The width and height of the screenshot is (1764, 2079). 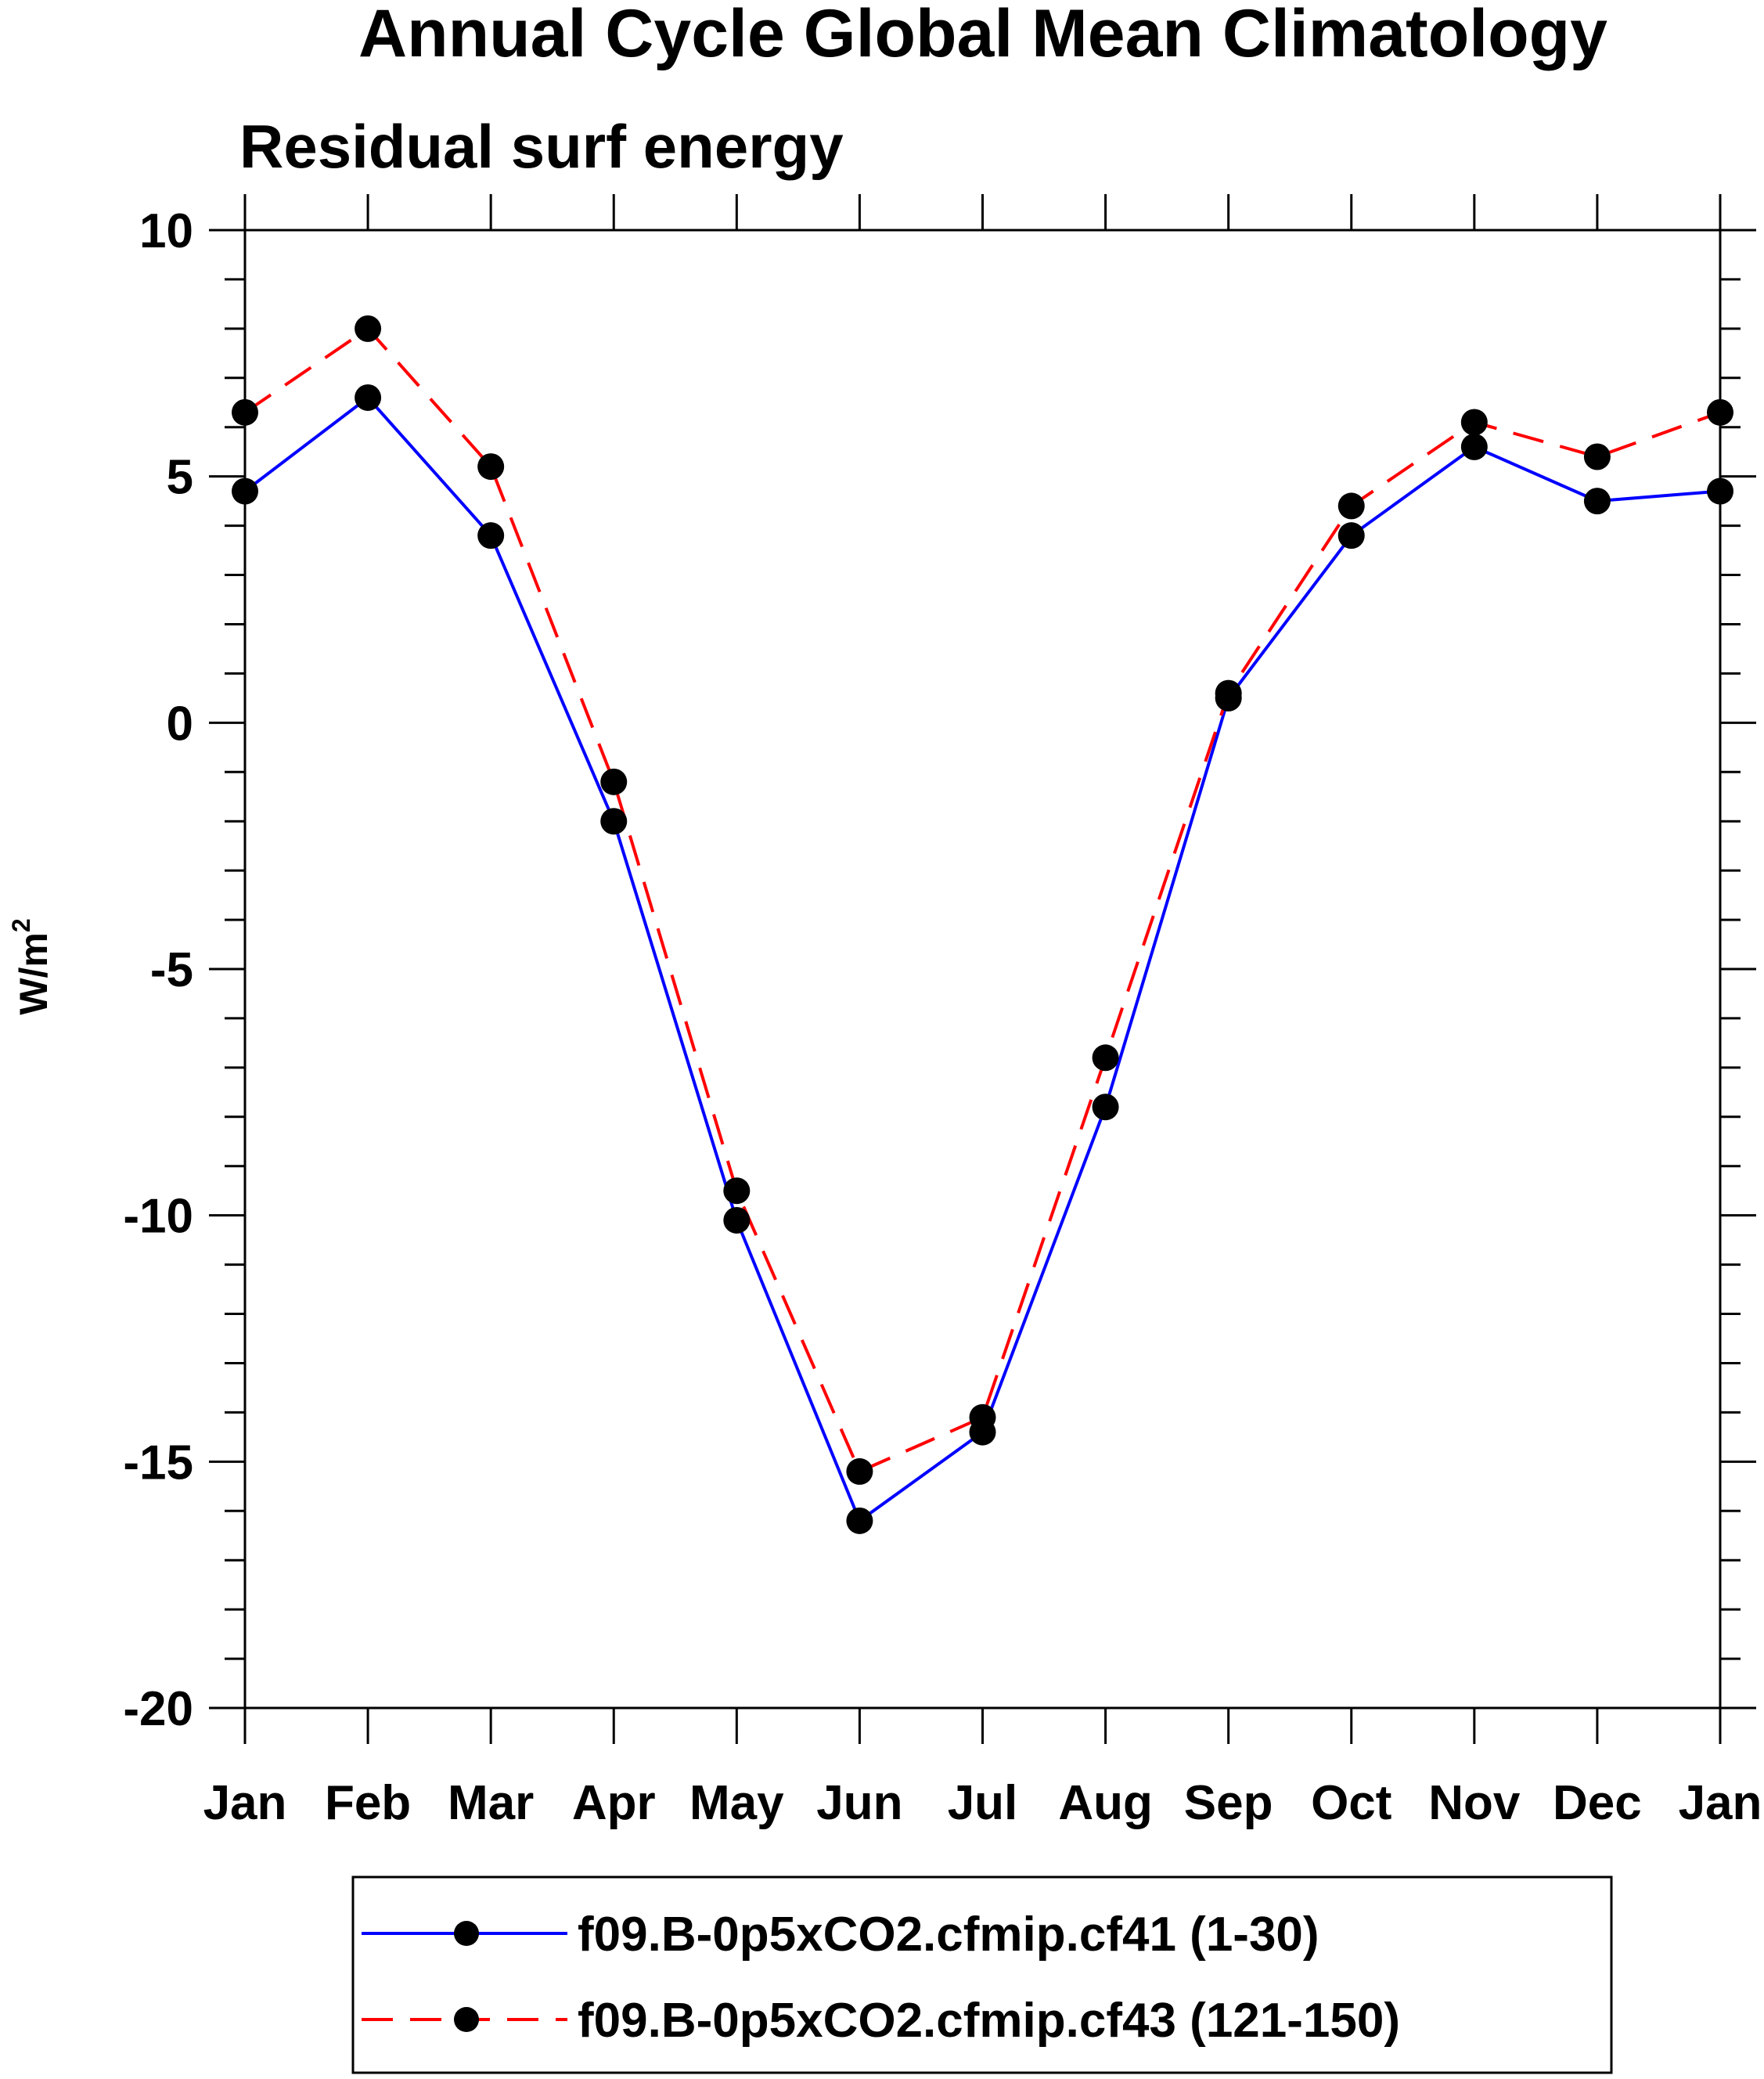 I want to click on legend-label-series-1: f09.B-0p5xCO2.cfmip.cf41 (1-30), so click(x=948, y=1935).